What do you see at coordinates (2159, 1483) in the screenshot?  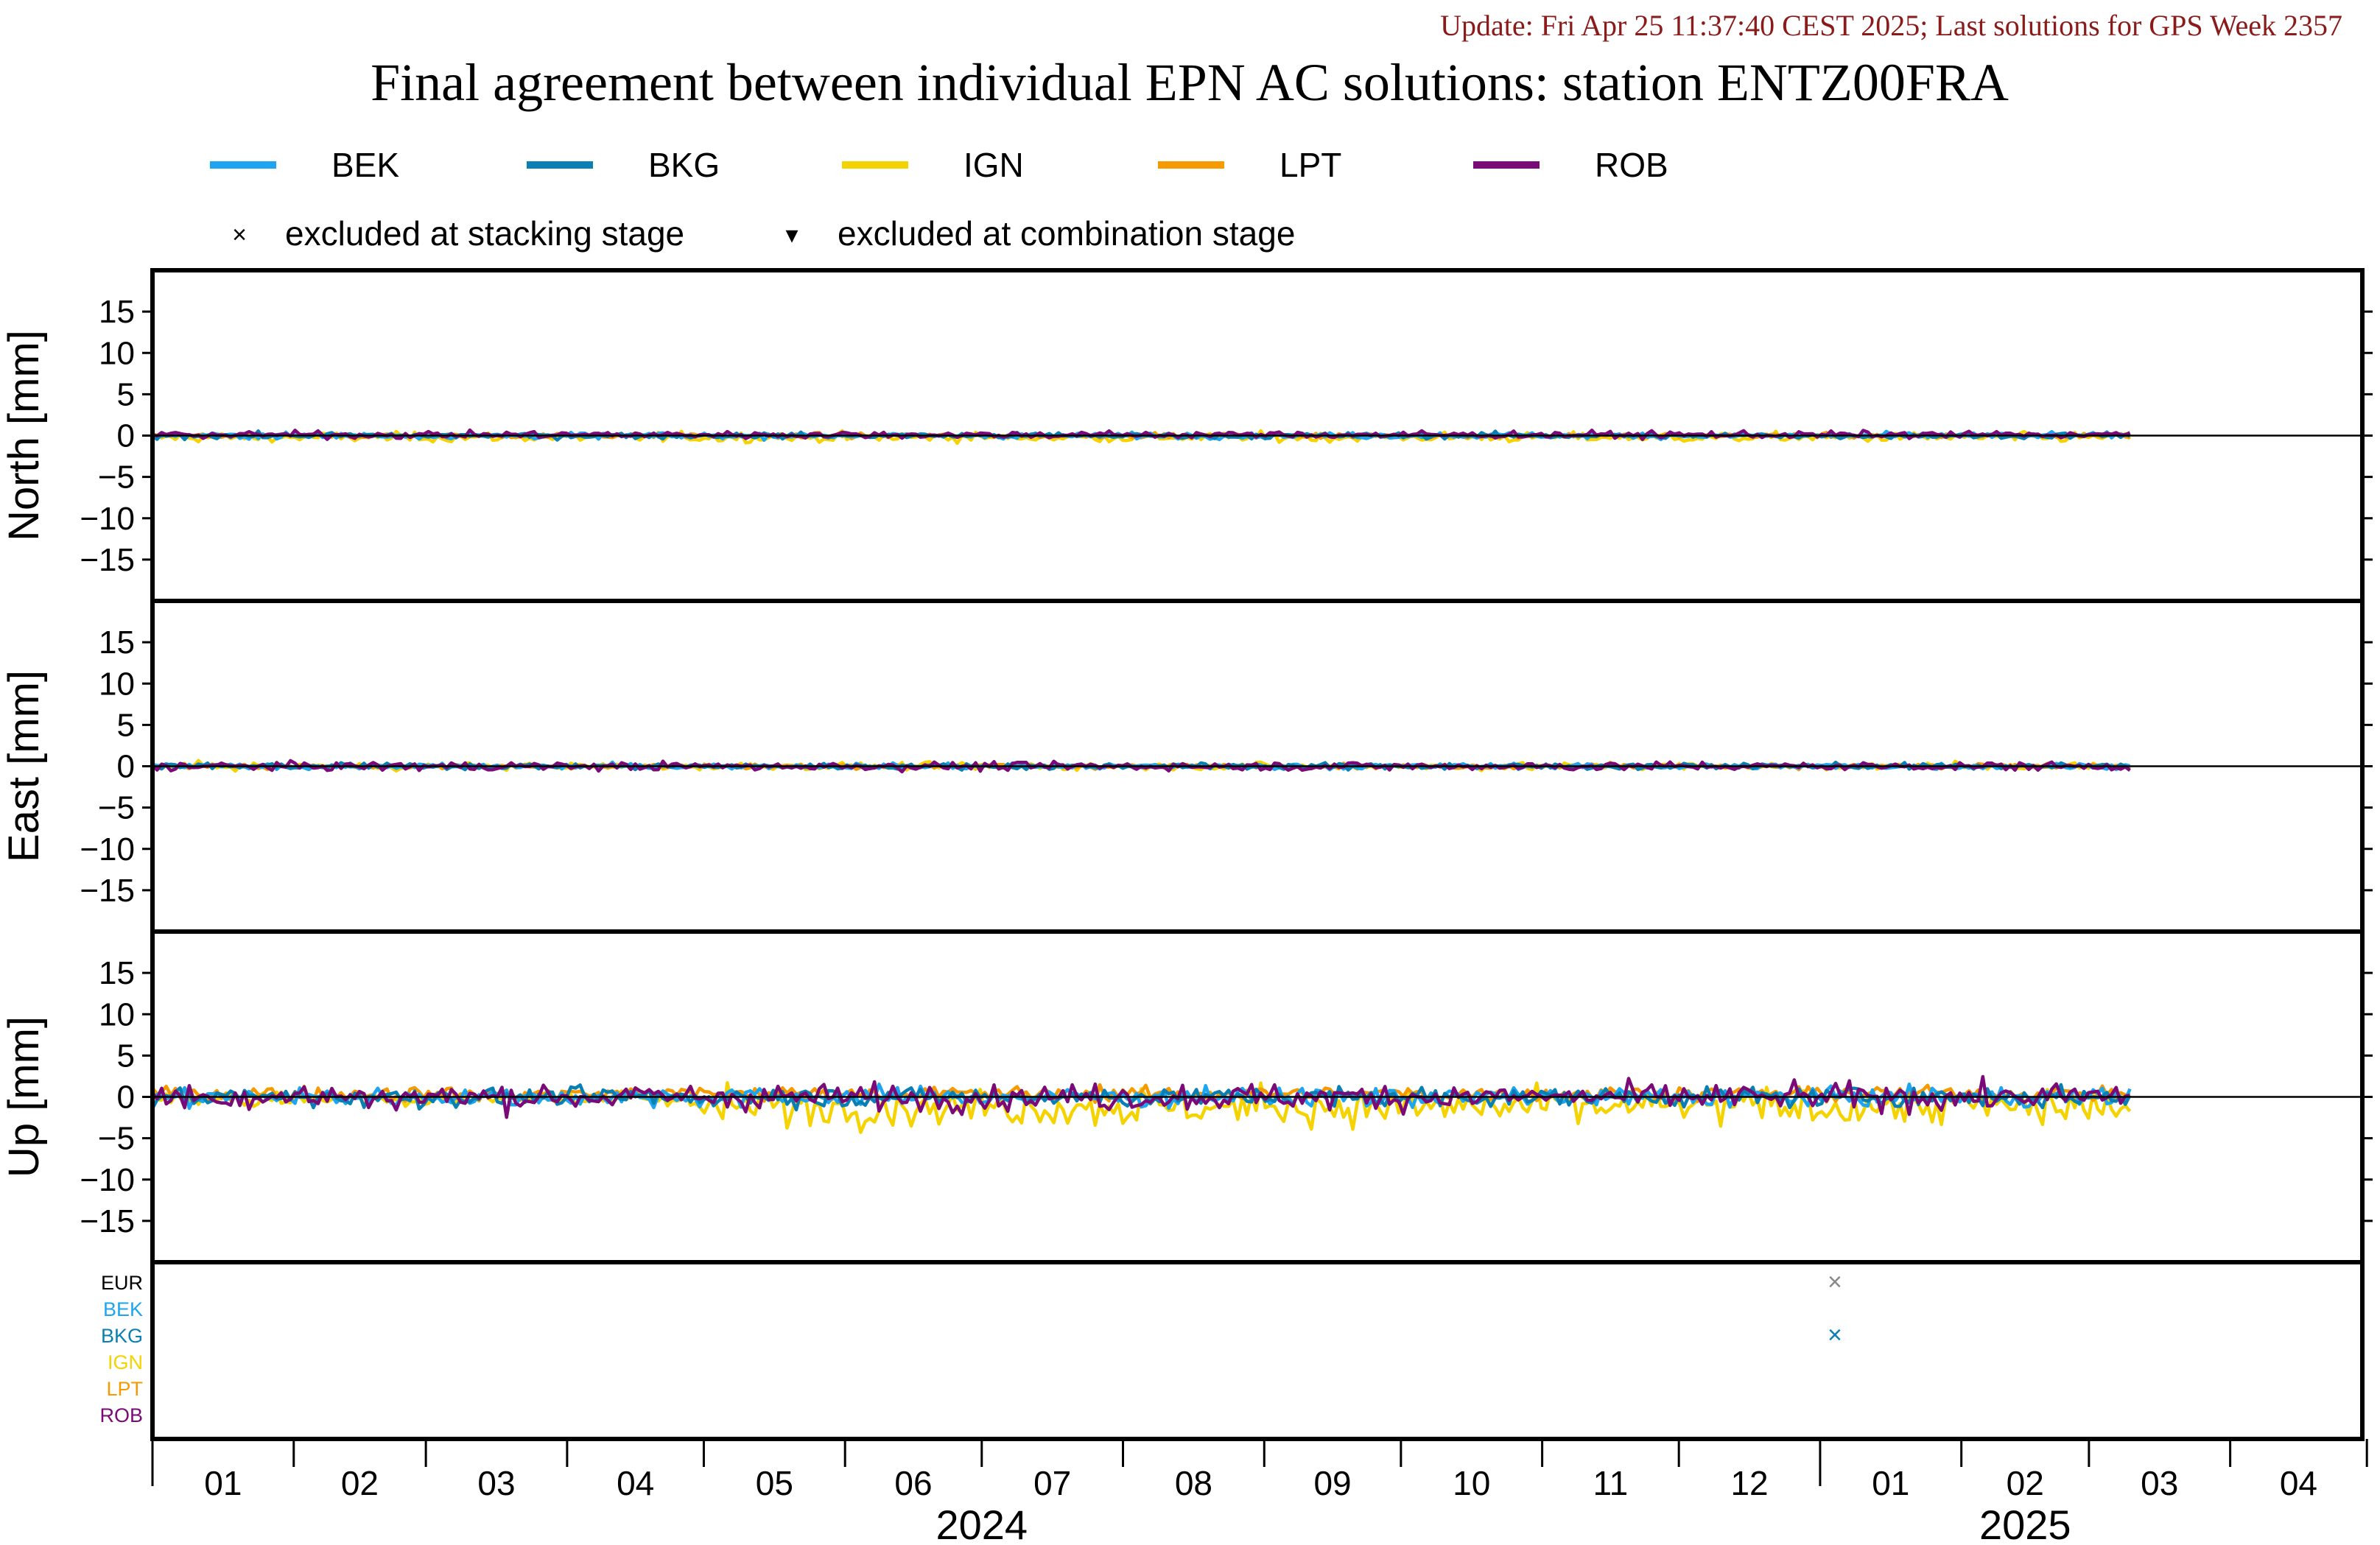 I see `month-label-14: 03` at bounding box center [2159, 1483].